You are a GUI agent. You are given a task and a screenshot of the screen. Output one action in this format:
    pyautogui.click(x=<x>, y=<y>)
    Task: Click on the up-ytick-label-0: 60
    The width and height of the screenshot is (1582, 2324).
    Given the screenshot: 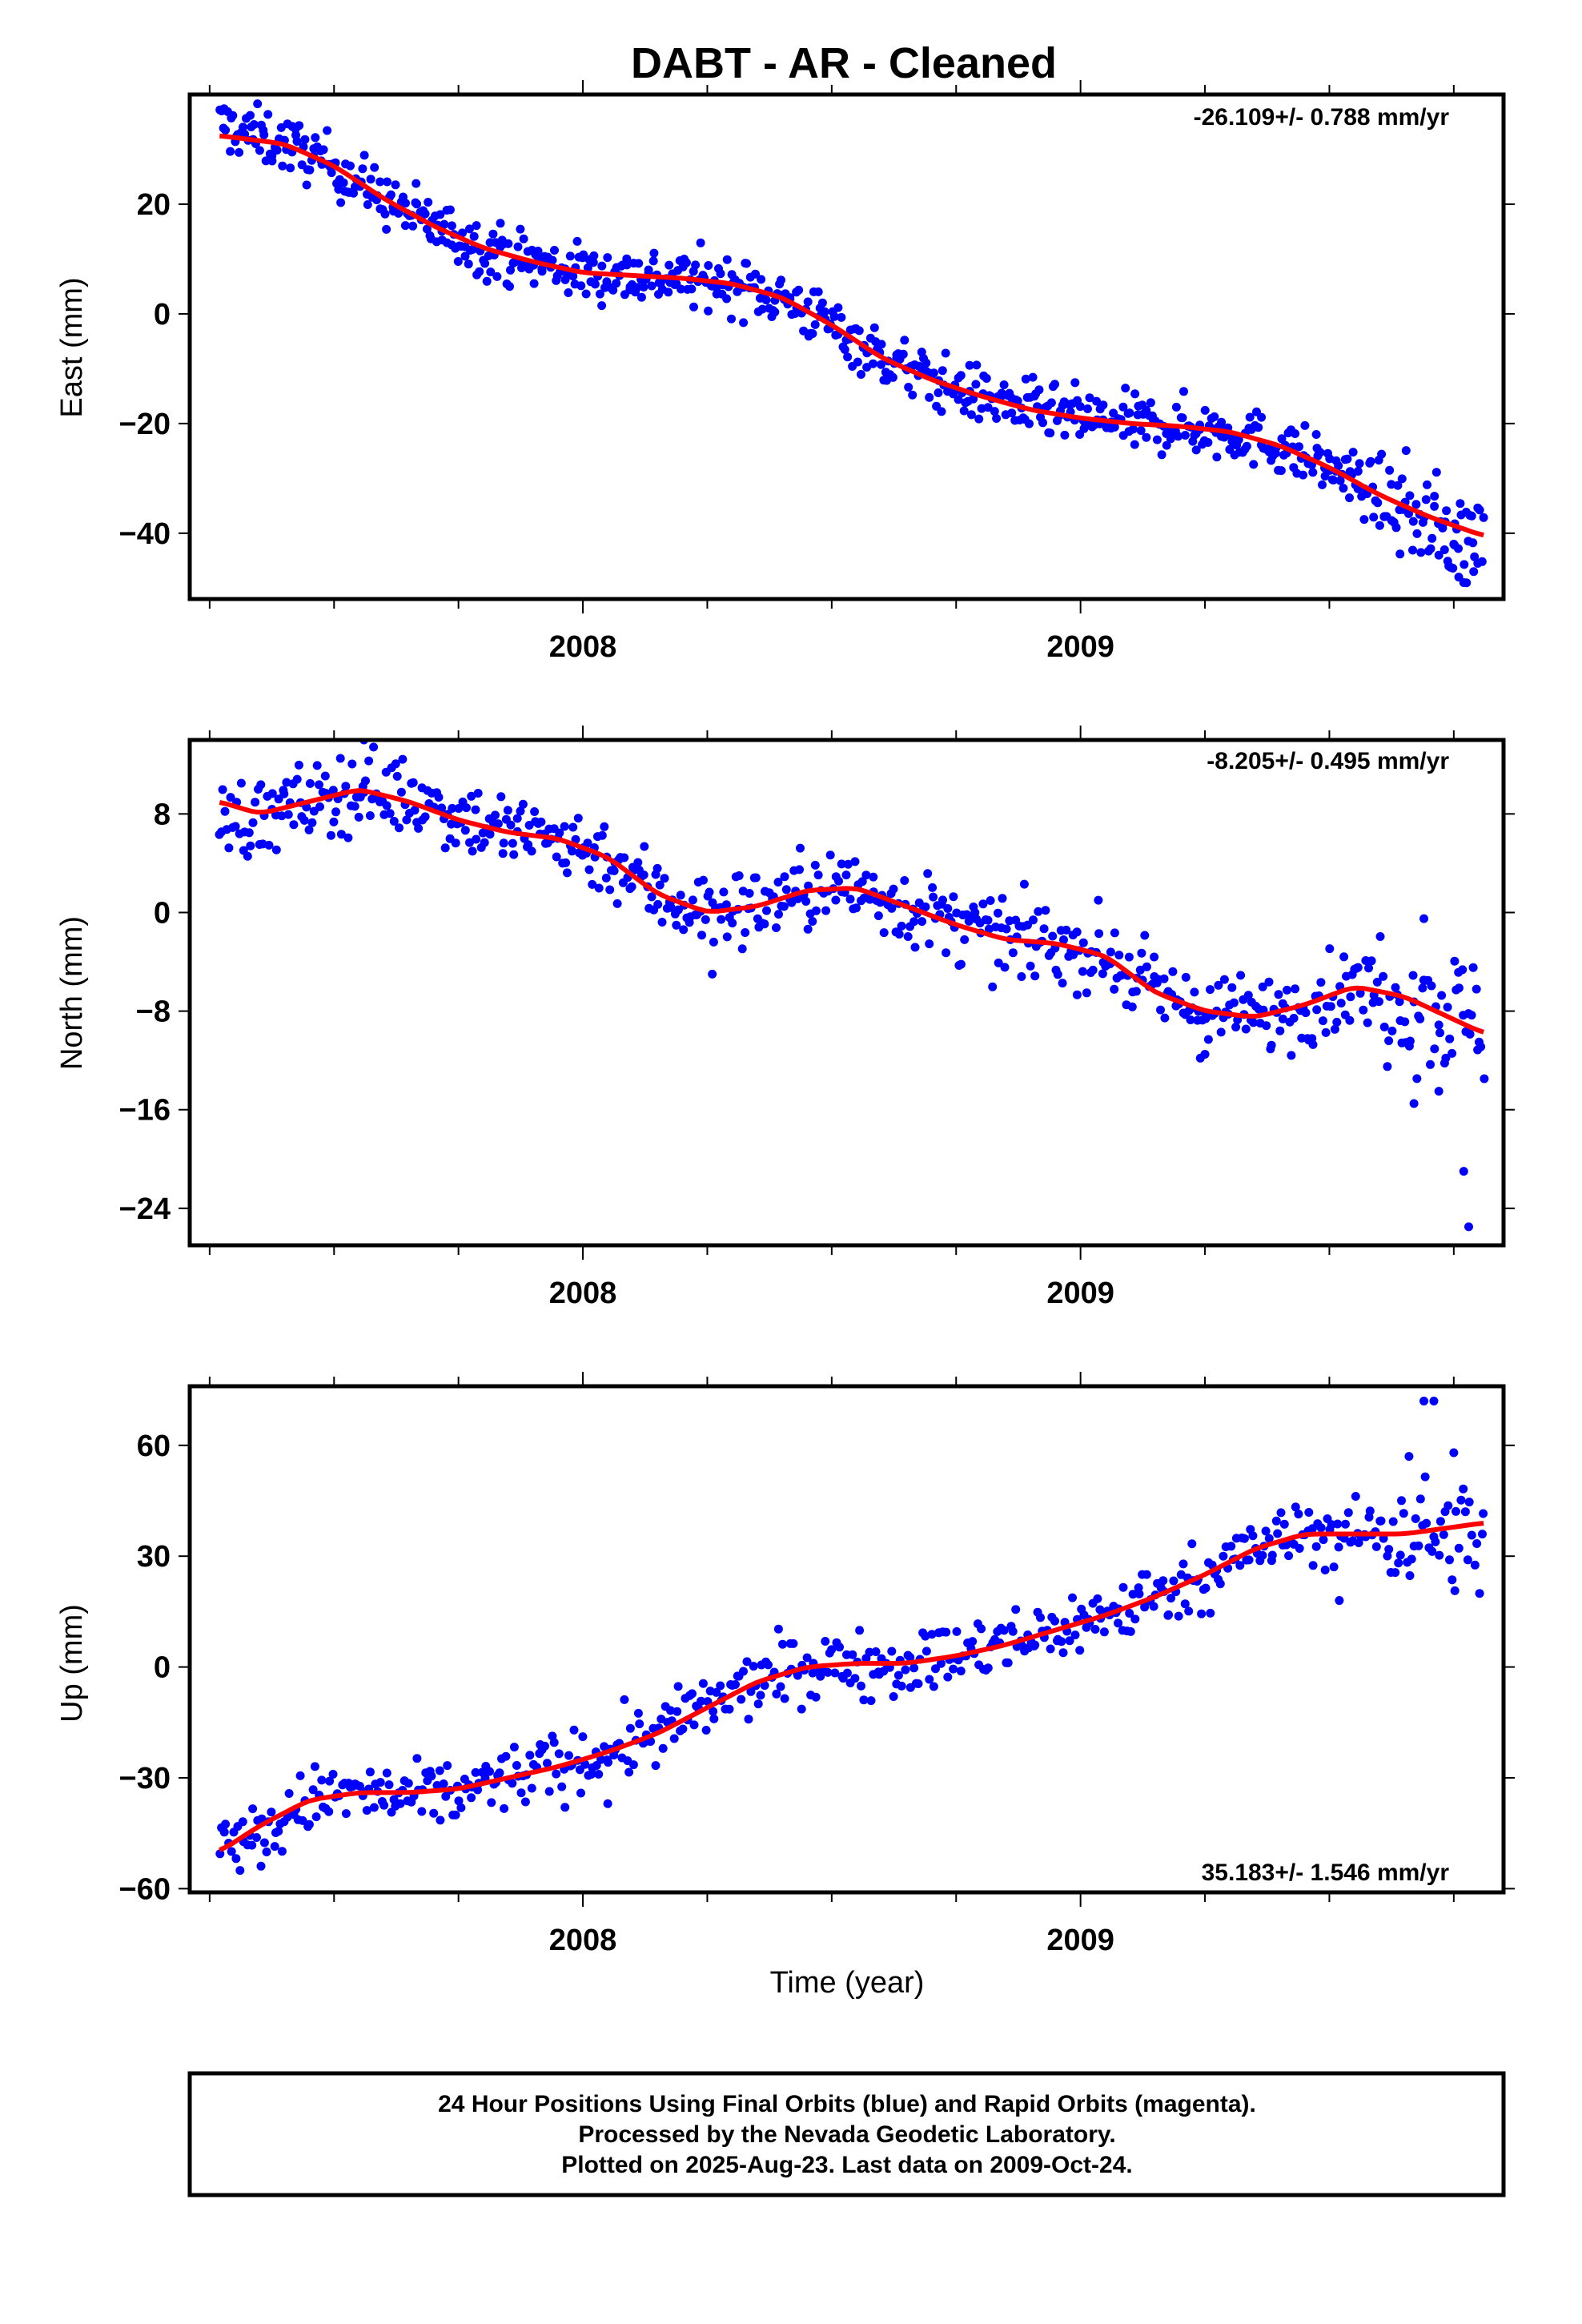 What is the action you would take?
    pyautogui.click(x=154, y=1446)
    